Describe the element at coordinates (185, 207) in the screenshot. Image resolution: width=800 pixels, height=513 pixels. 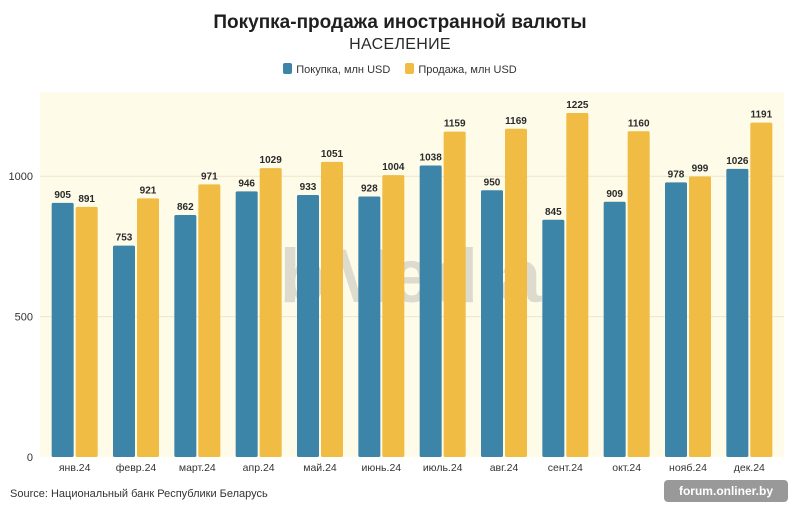
I see `value-label-buy-3: 862` at that location.